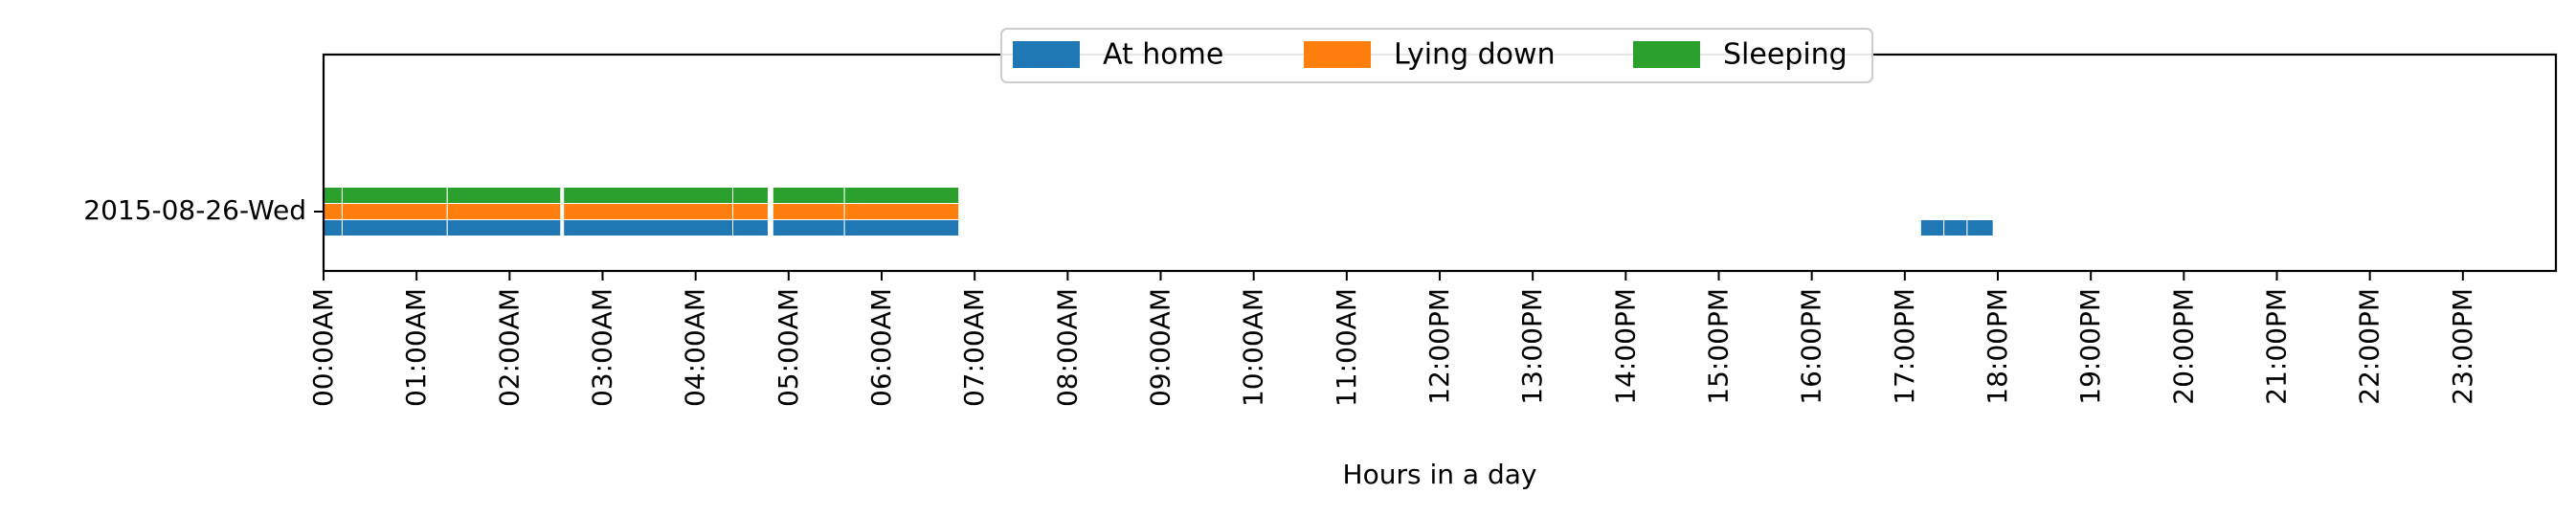  I want to click on y-axis: 2015-08-26-Wed, so click(204, 210).